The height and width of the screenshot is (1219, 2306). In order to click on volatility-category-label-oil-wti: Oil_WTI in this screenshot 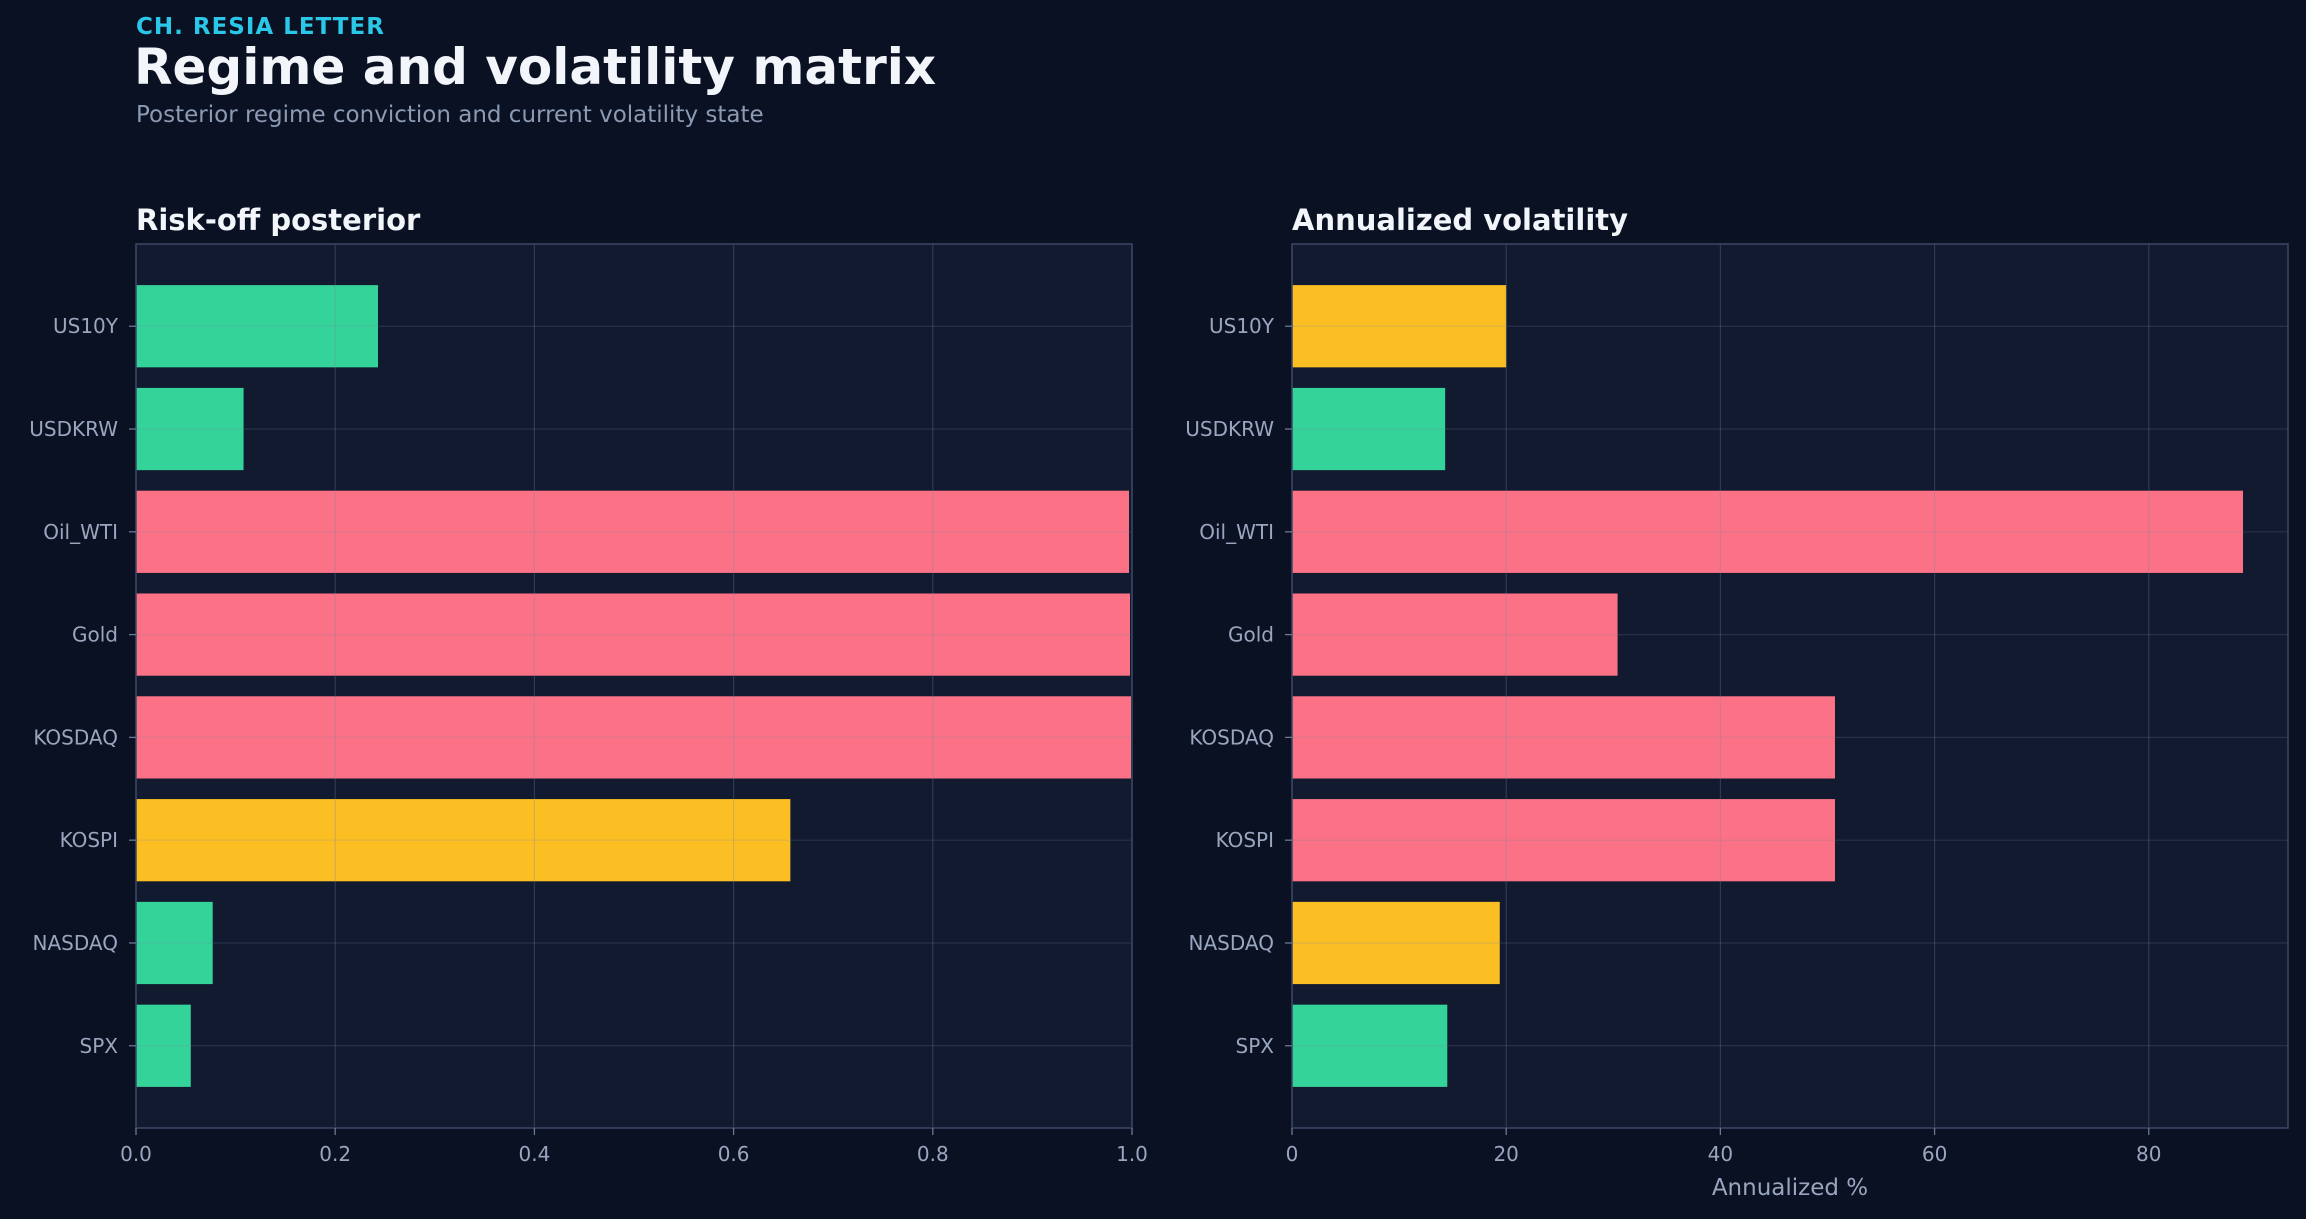, I will do `click(1236, 532)`.